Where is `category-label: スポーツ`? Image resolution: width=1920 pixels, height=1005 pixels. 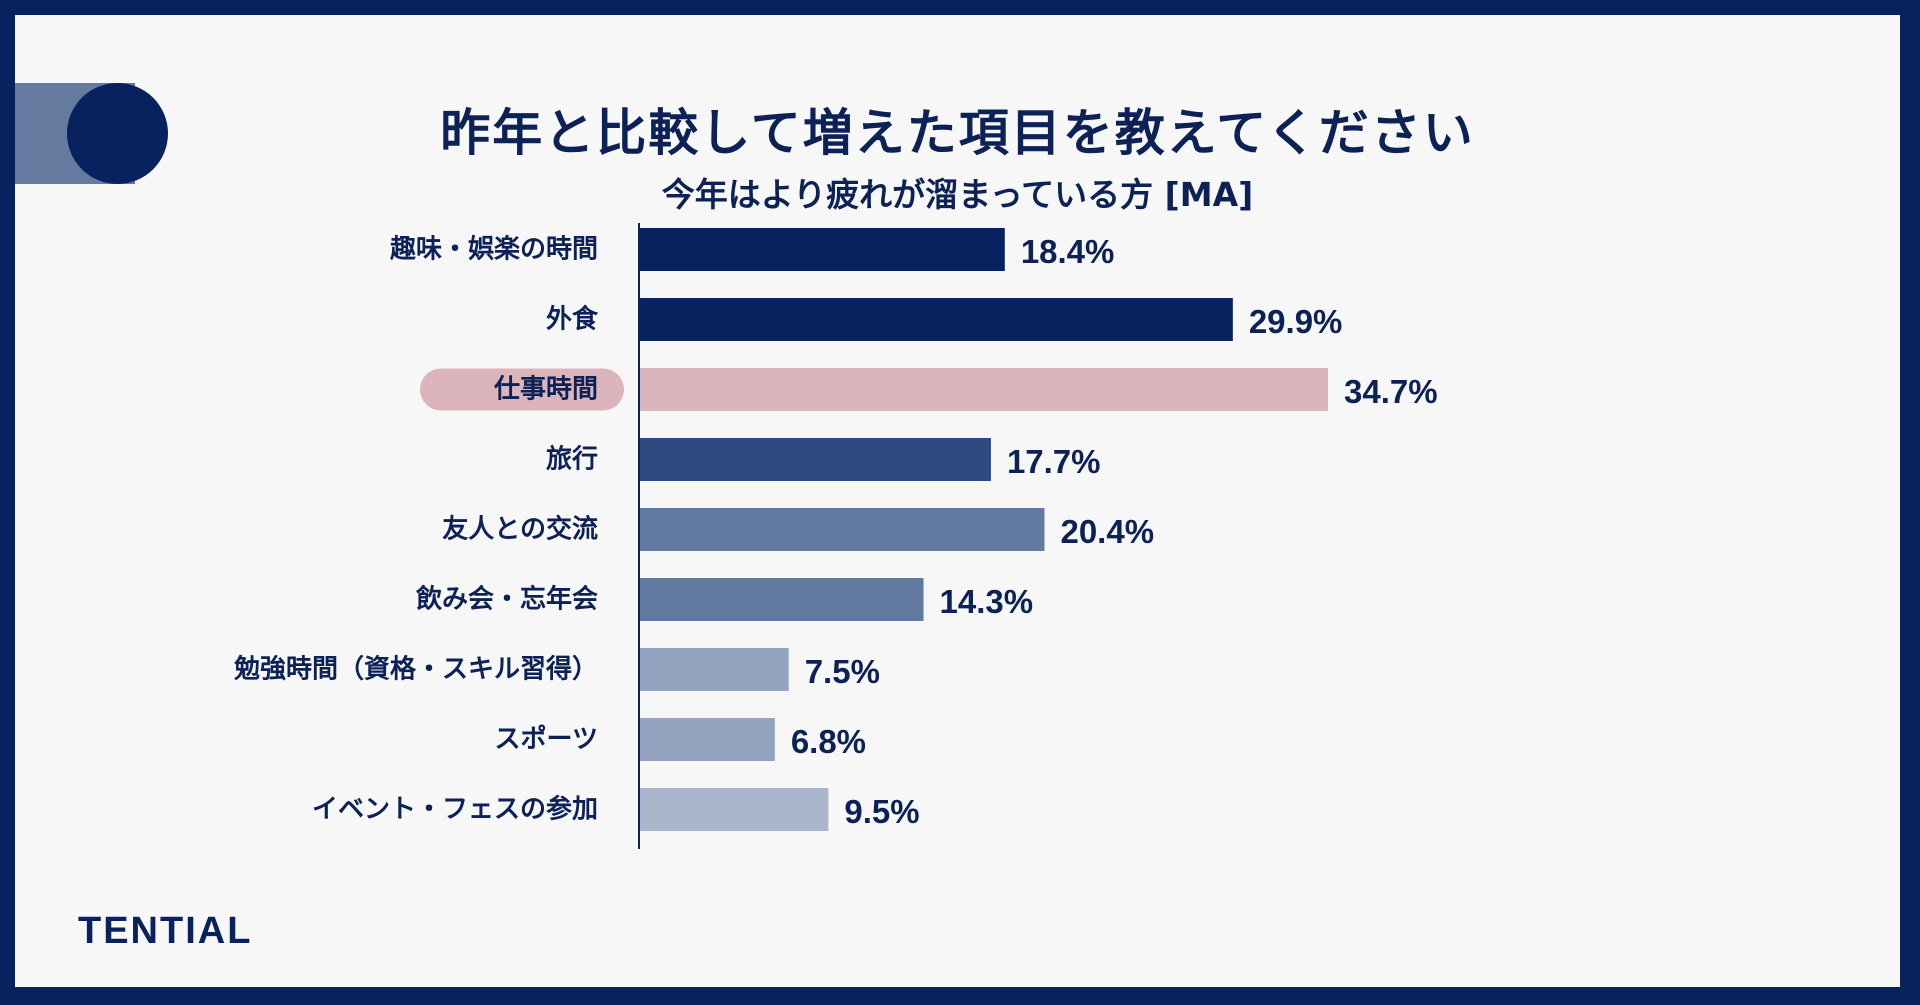
category-label: スポーツ is located at coordinates (546, 739).